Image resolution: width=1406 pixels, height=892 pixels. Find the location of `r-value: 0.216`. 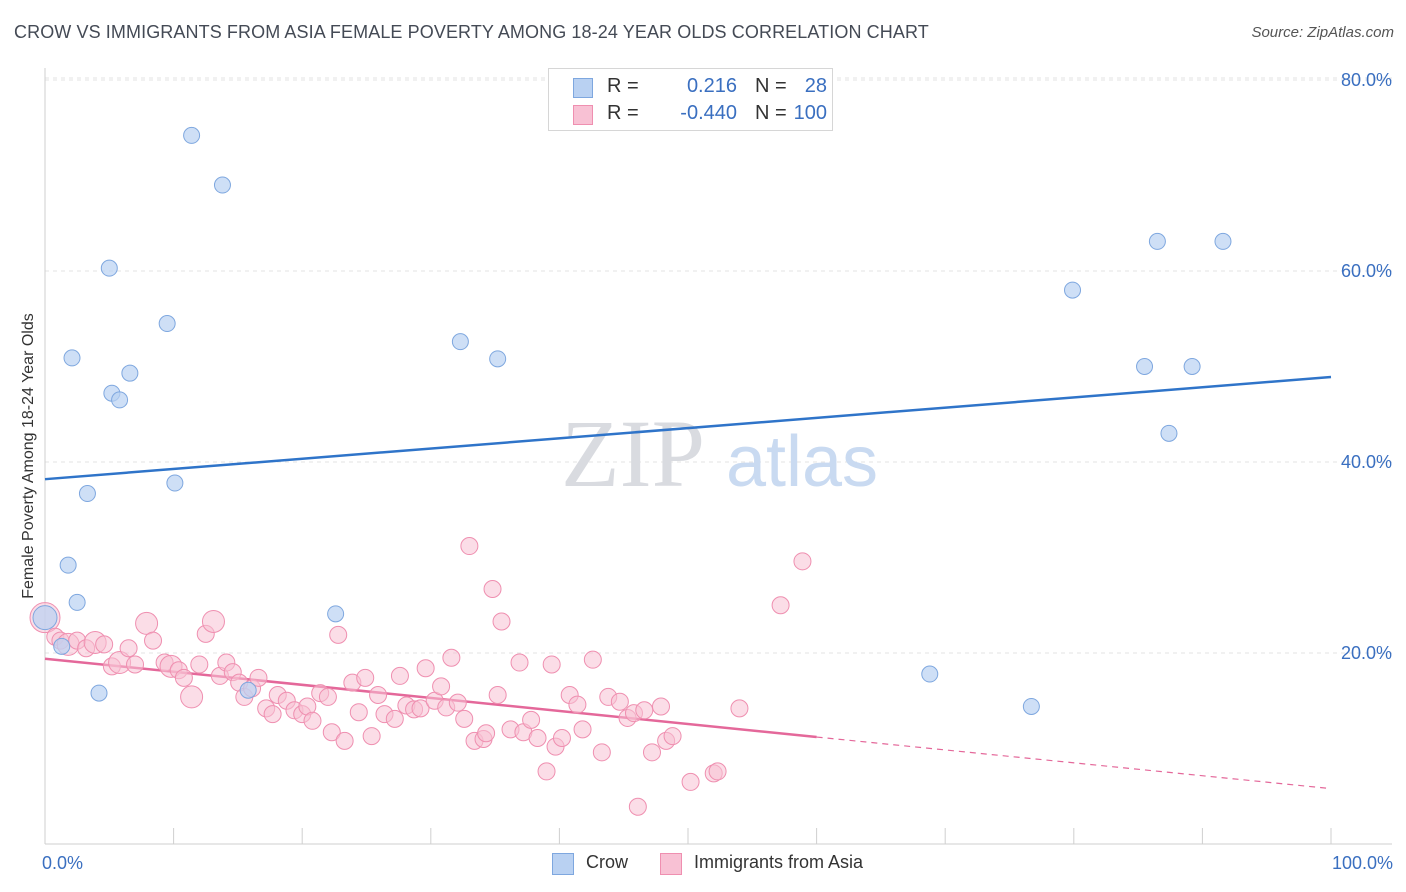

r-value: 0.216 is located at coordinates (711, 86).